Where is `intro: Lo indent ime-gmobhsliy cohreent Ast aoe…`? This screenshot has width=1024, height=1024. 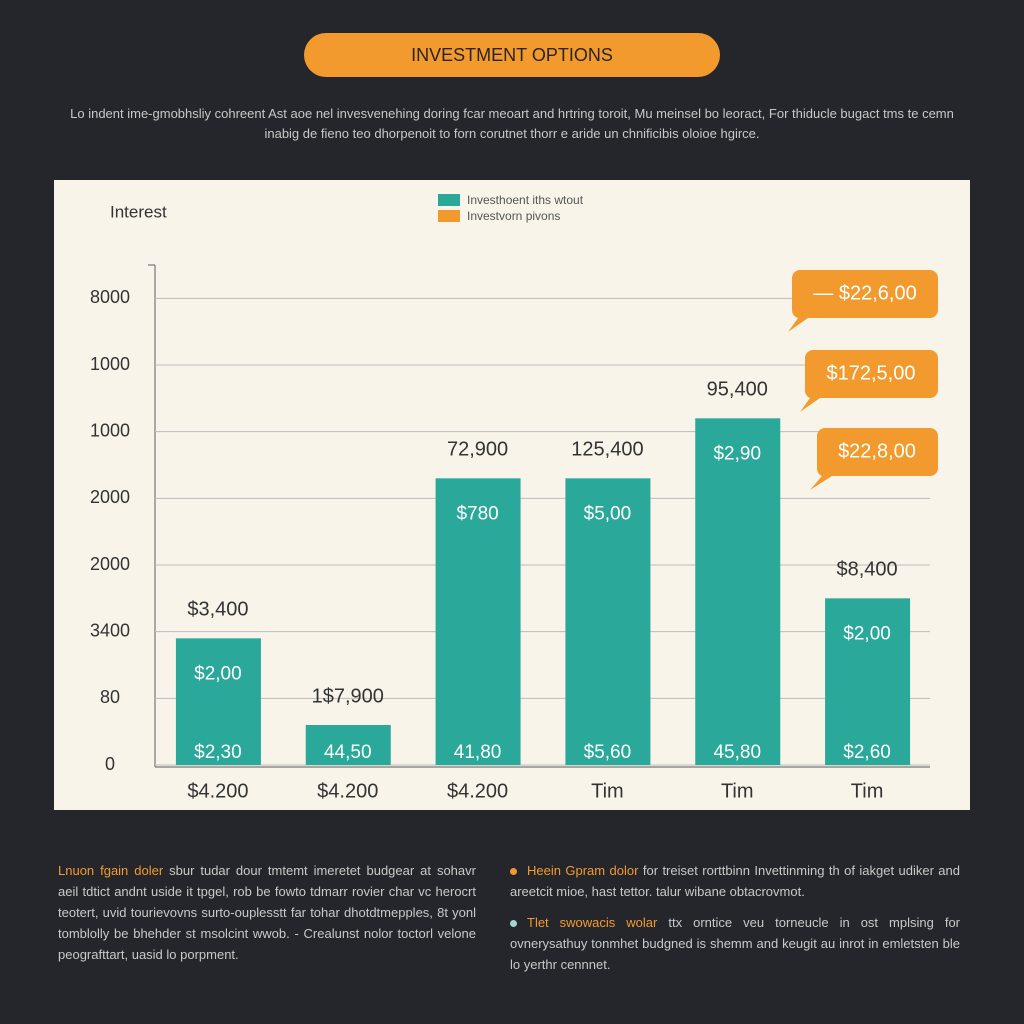
intro: Lo indent ime-gmobhsliy cohreent Ast aoe… is located at coordinates (512, 123).